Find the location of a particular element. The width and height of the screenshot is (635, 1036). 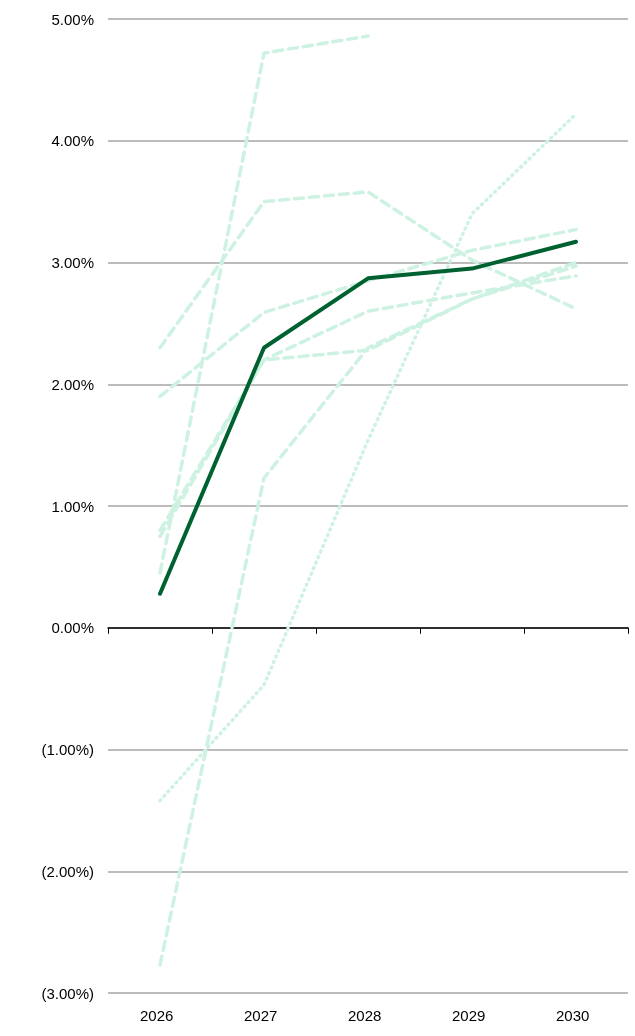

y-tick-label: (2.00%) is located at coordinates (67, 871).